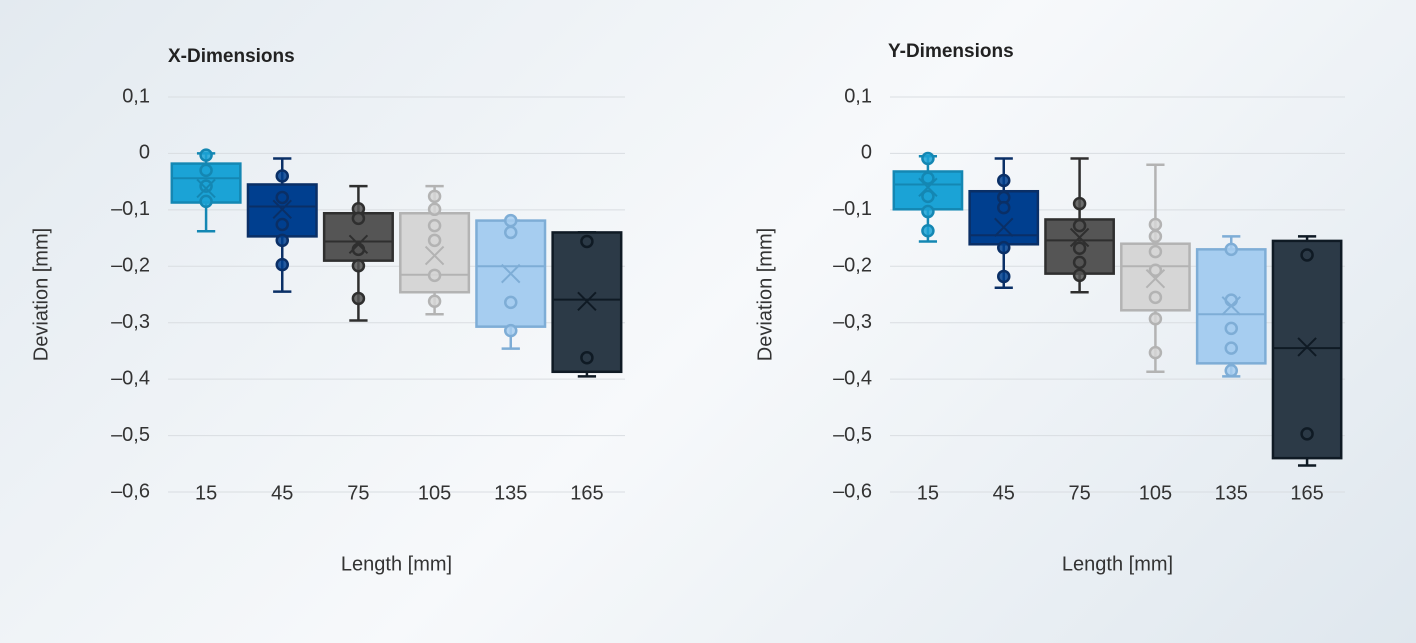 This screenshot has height=643, width=1416. What do you see at coordinates (130, 322) in the screenshot?
I see `y-tick-label: –0,3` at bounding box center [130, 322].